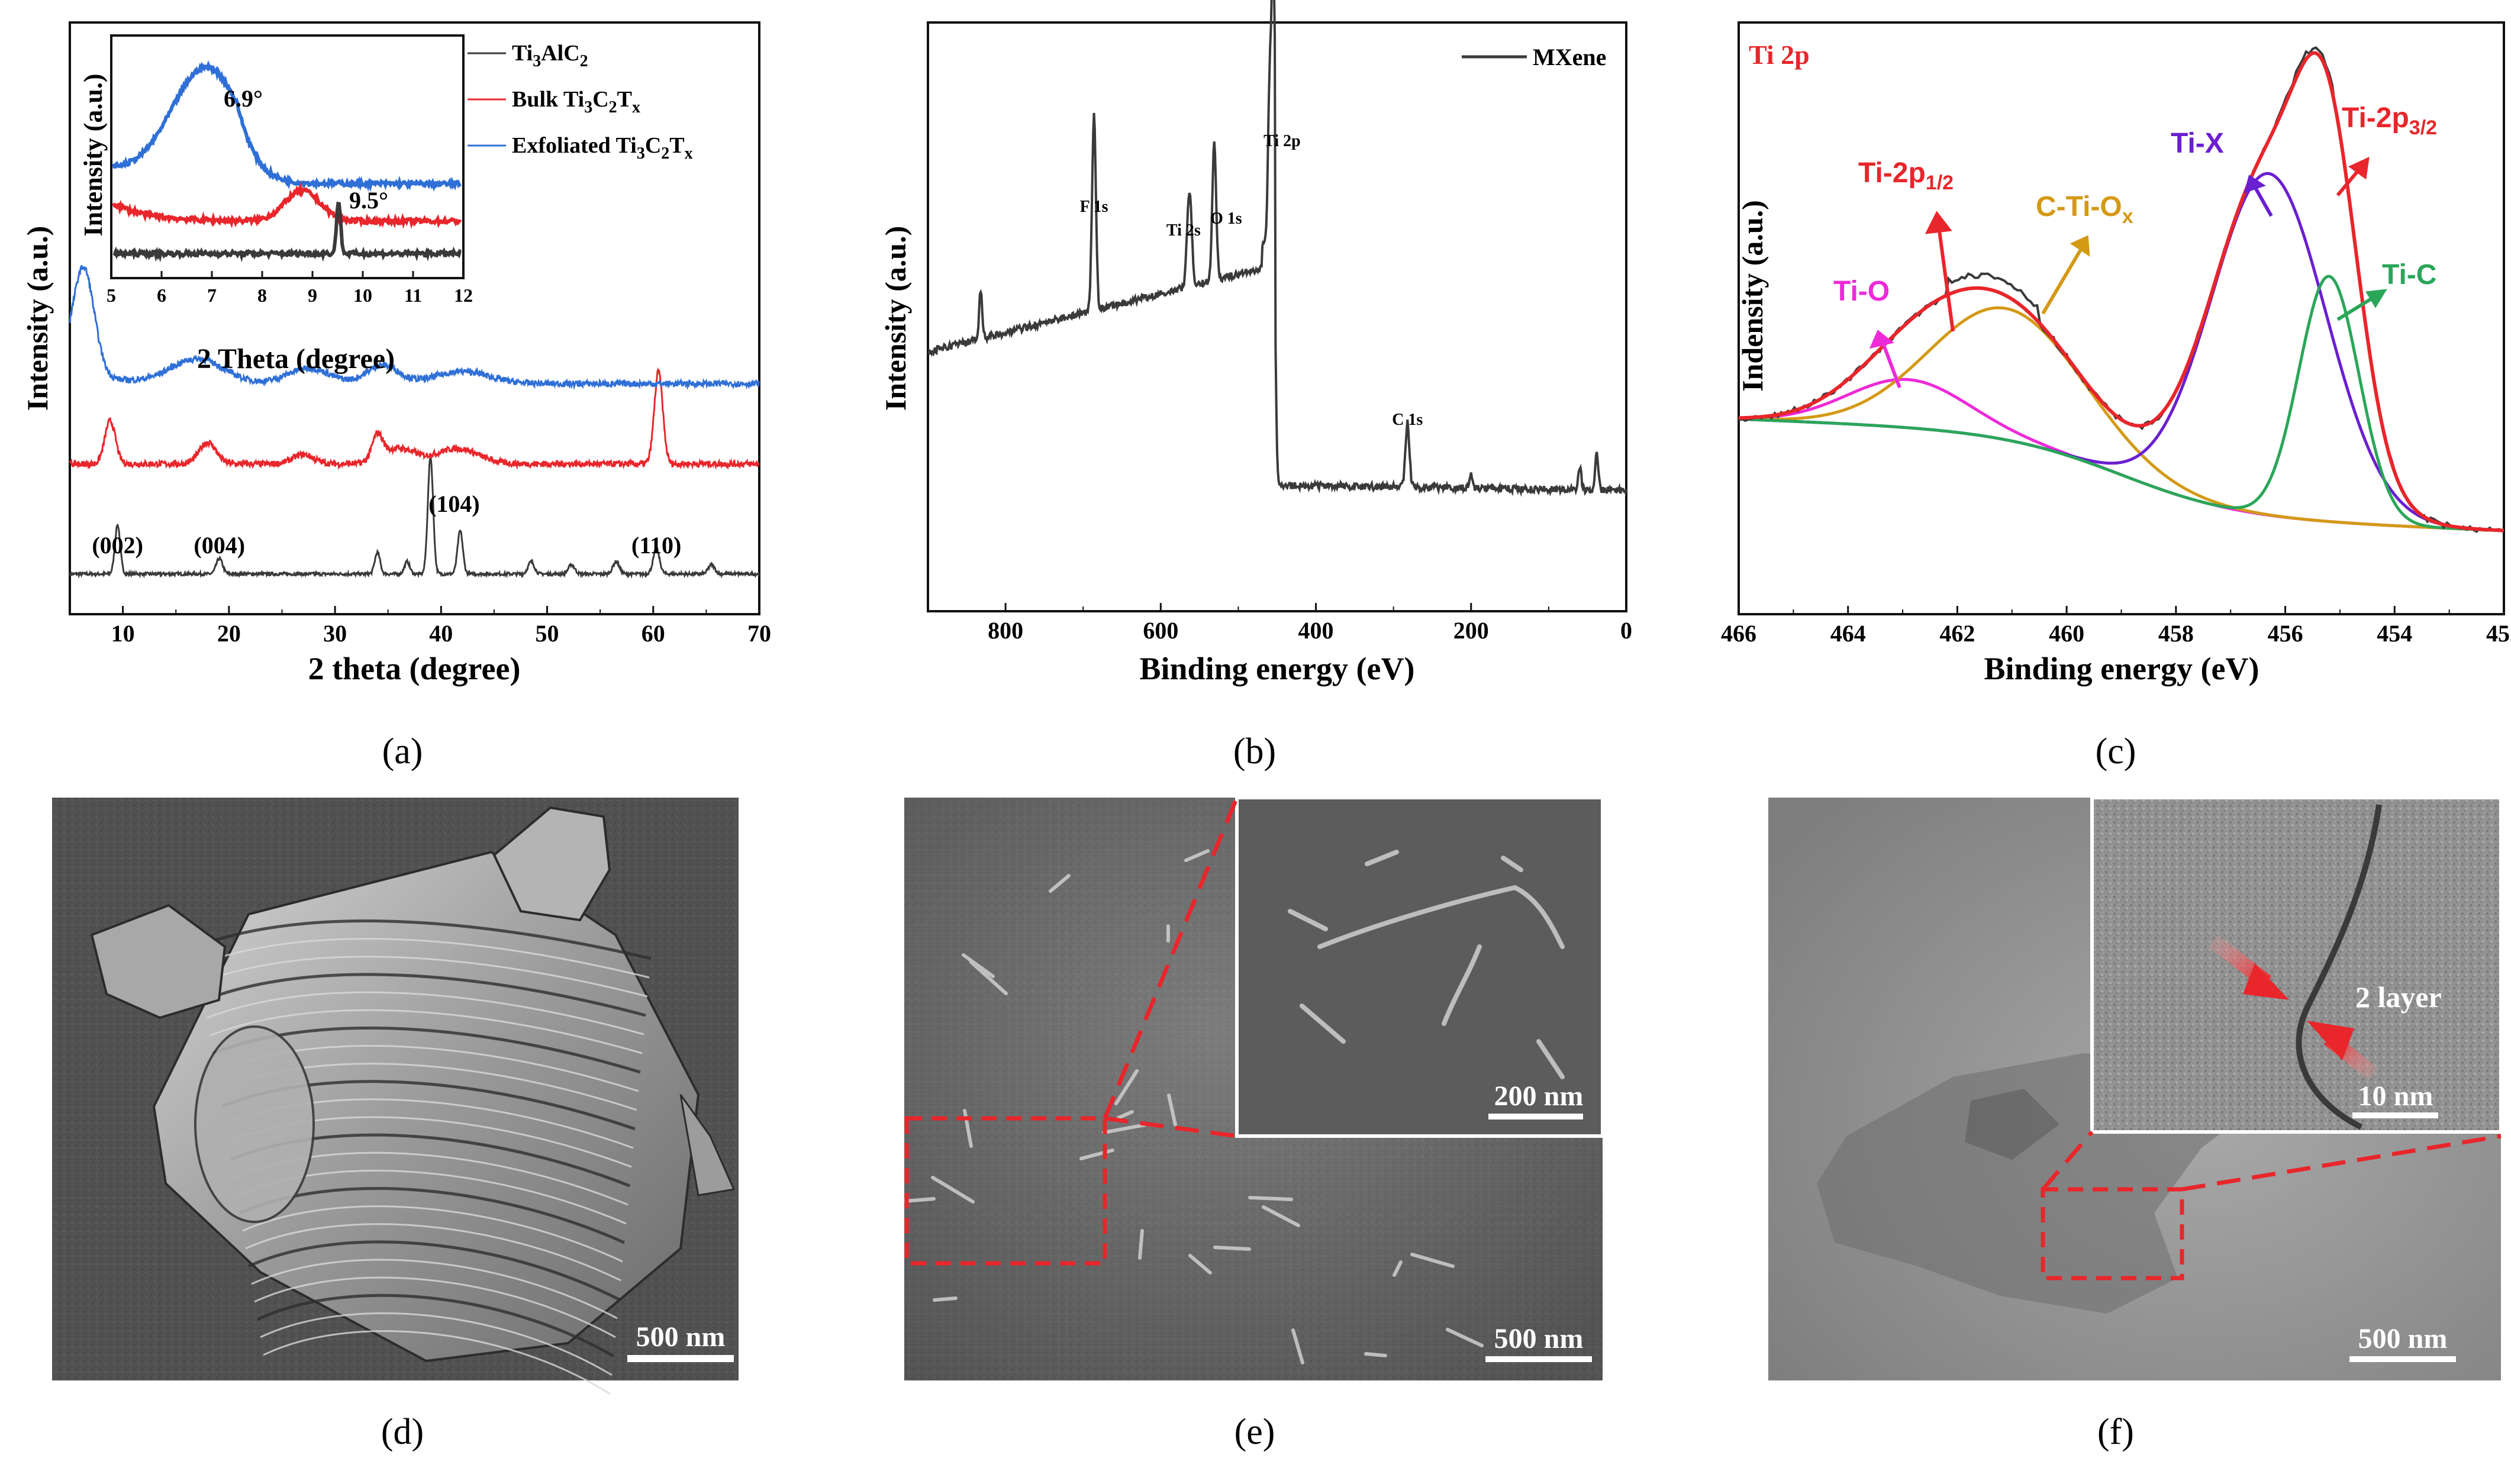 The image size is (2511, 1484). Describe the element at coordinates (1535, 1117) in the screenshot. I see `panel-e-inset-scalebar` at that location.